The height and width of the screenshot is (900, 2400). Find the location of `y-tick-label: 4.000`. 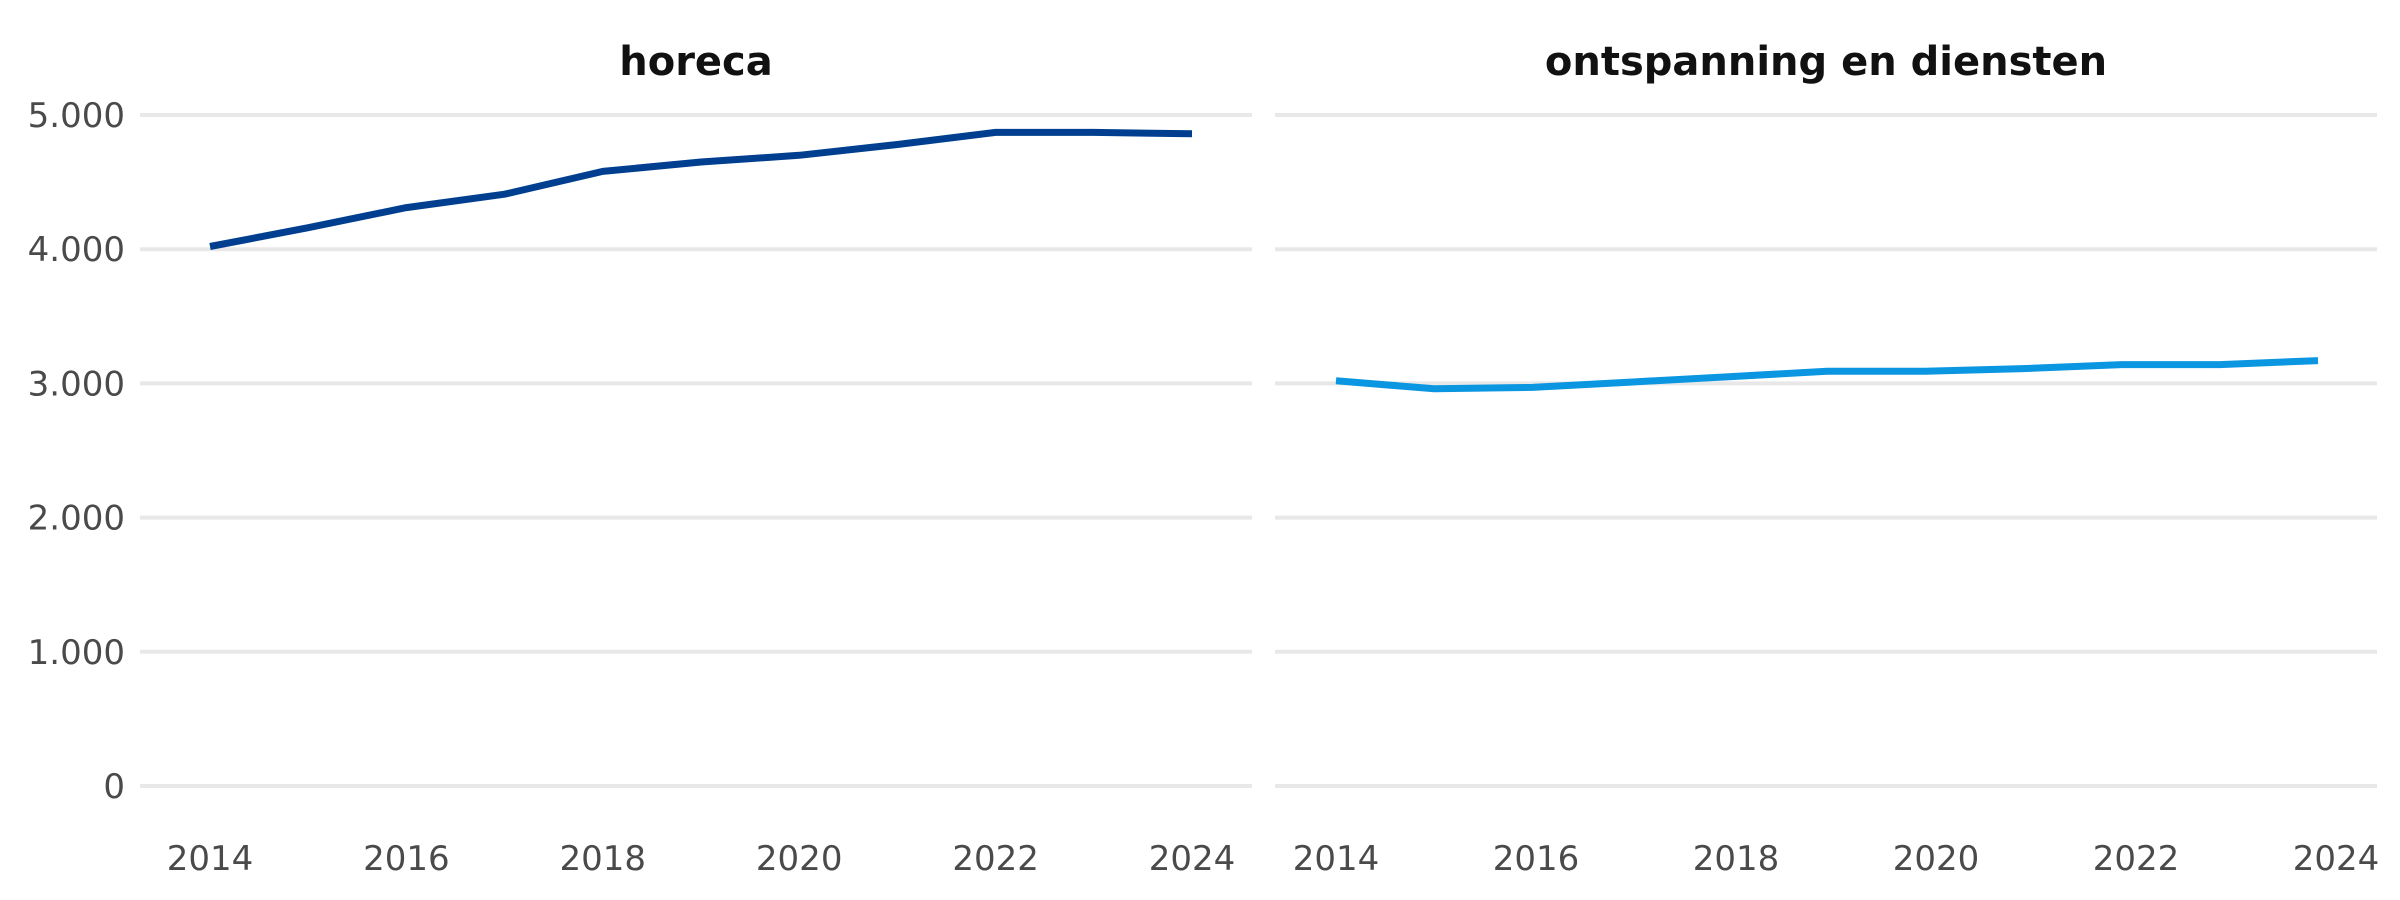

y-tick-label: 4.000 is located at coordinates (76, 250).